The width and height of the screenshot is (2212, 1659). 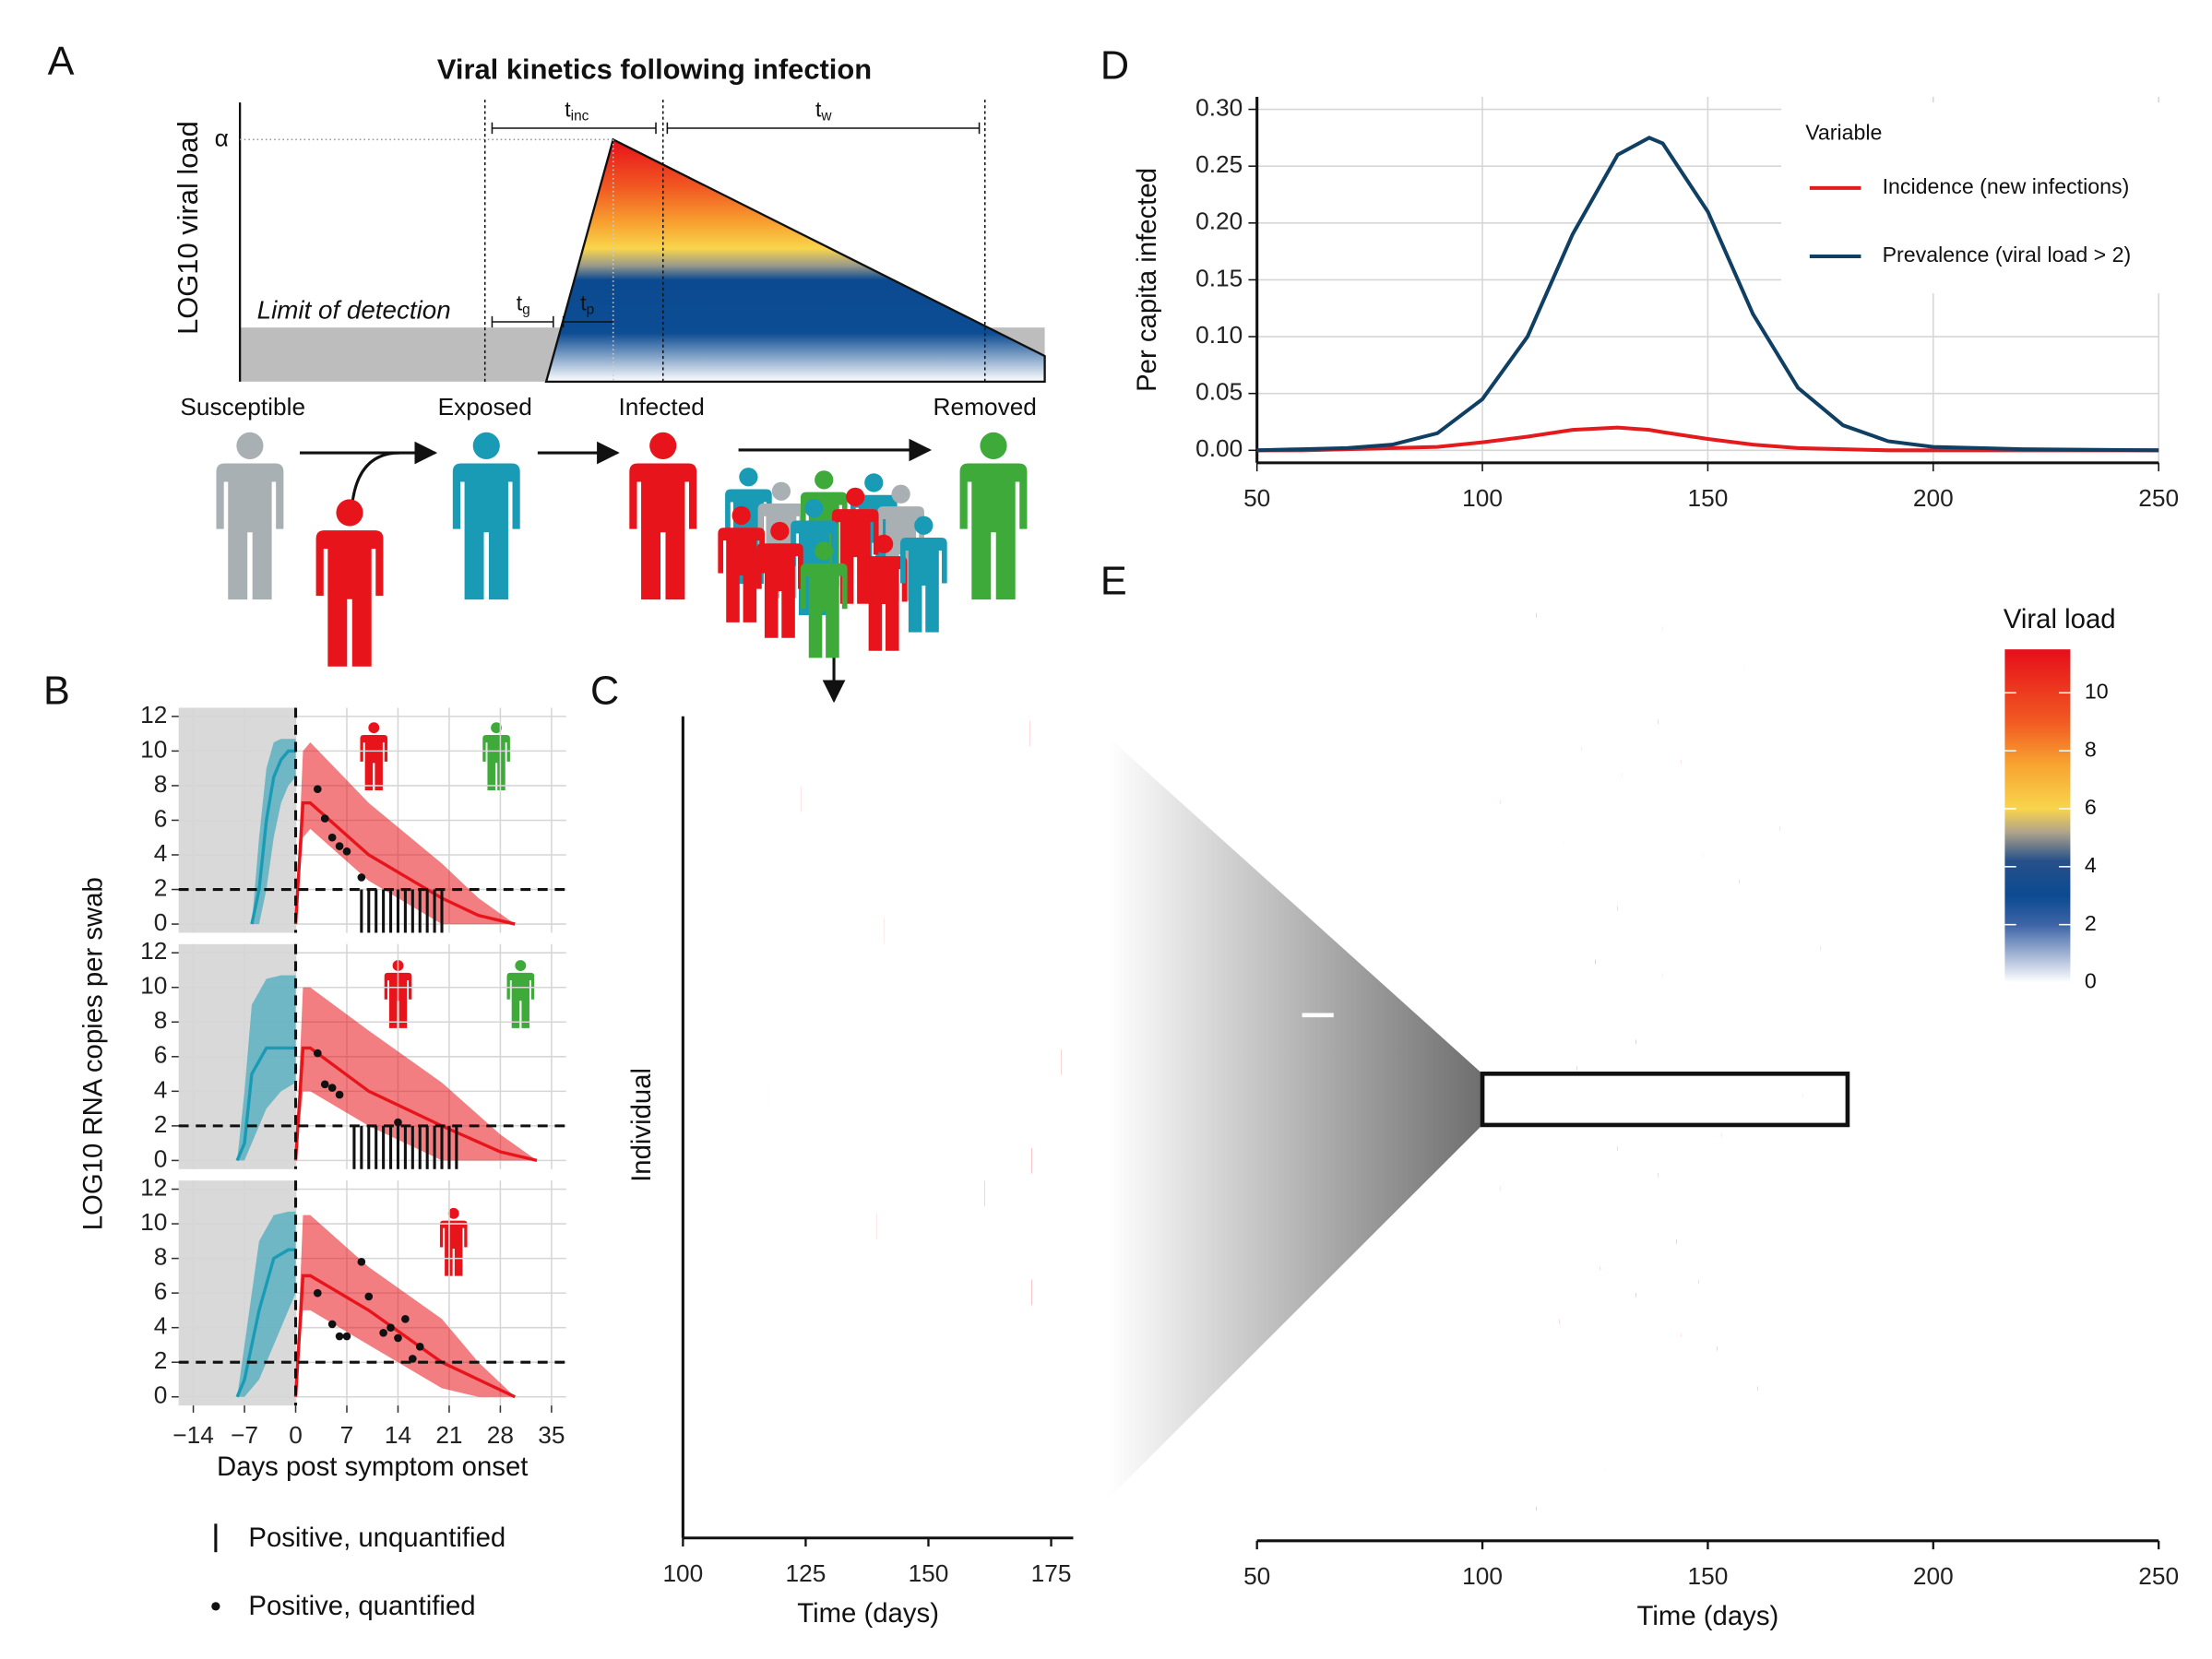 What do you see at coordinates (654, 69) in the screenshot?
I see `diagram-title: Viral kinetics following infection` at bounding box center [654, 69].